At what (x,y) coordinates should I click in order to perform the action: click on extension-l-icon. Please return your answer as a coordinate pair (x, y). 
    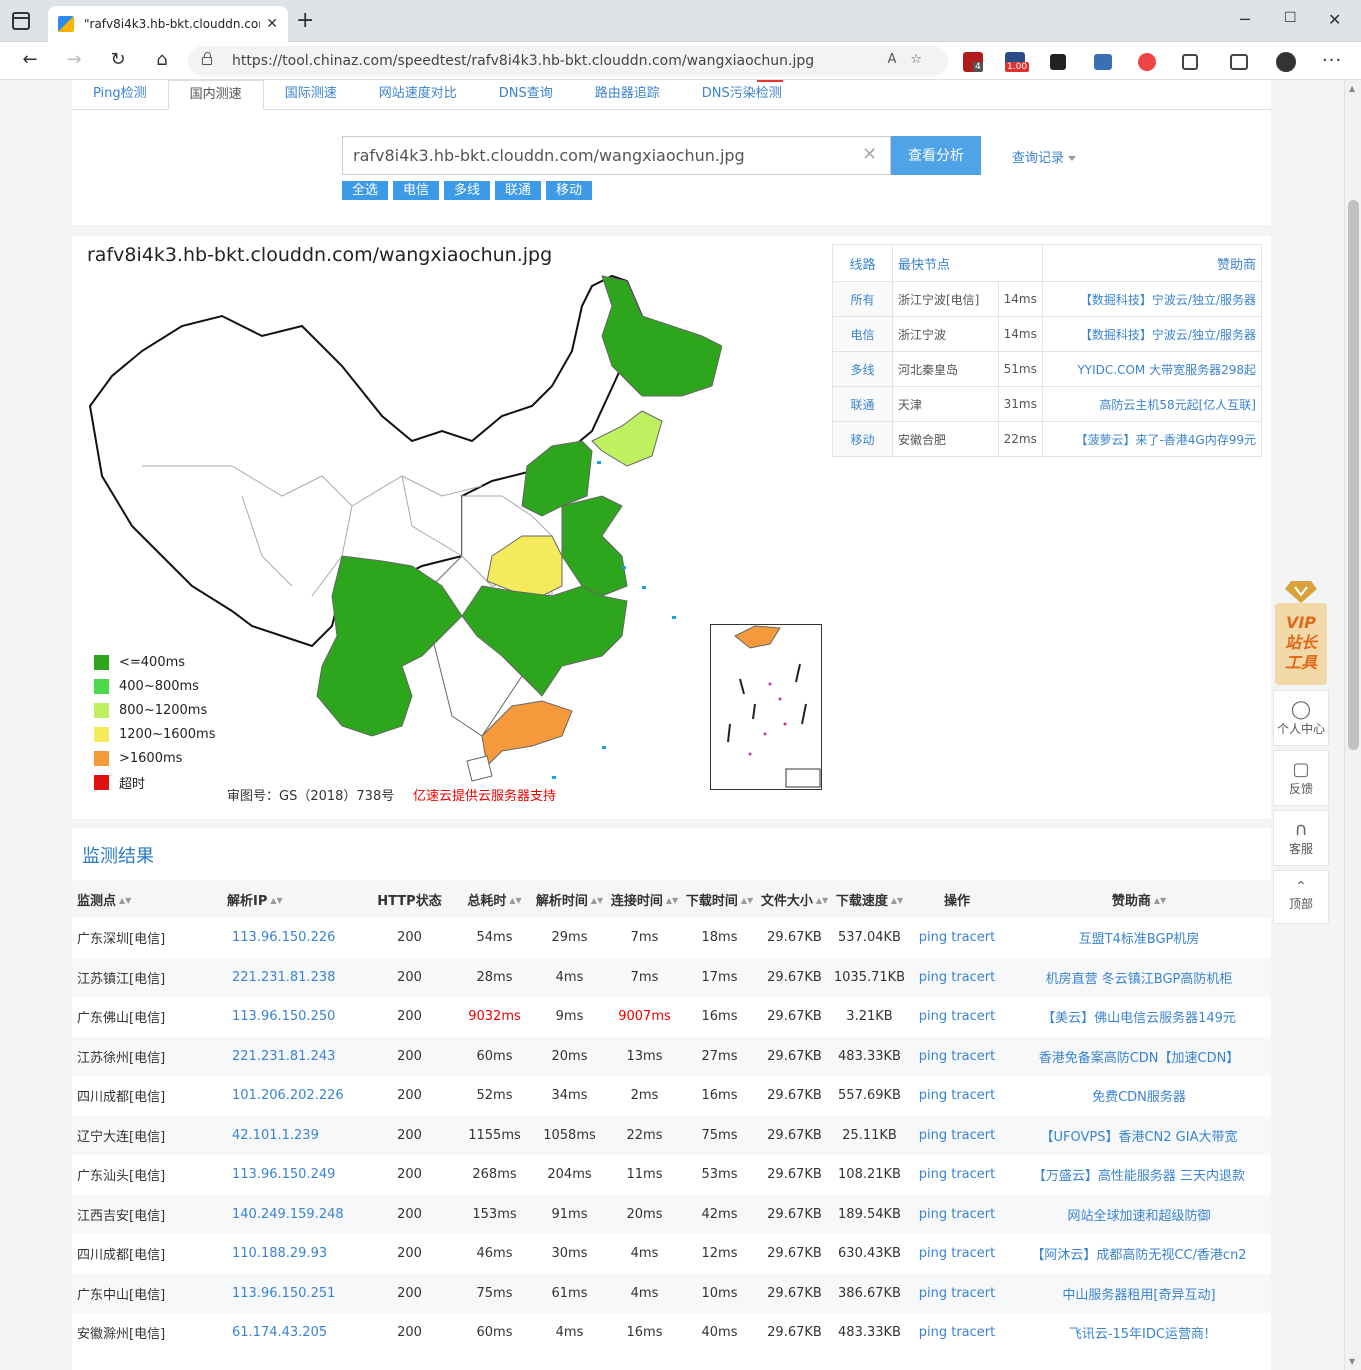
    Looking at the image, I should click on (1058, 62).